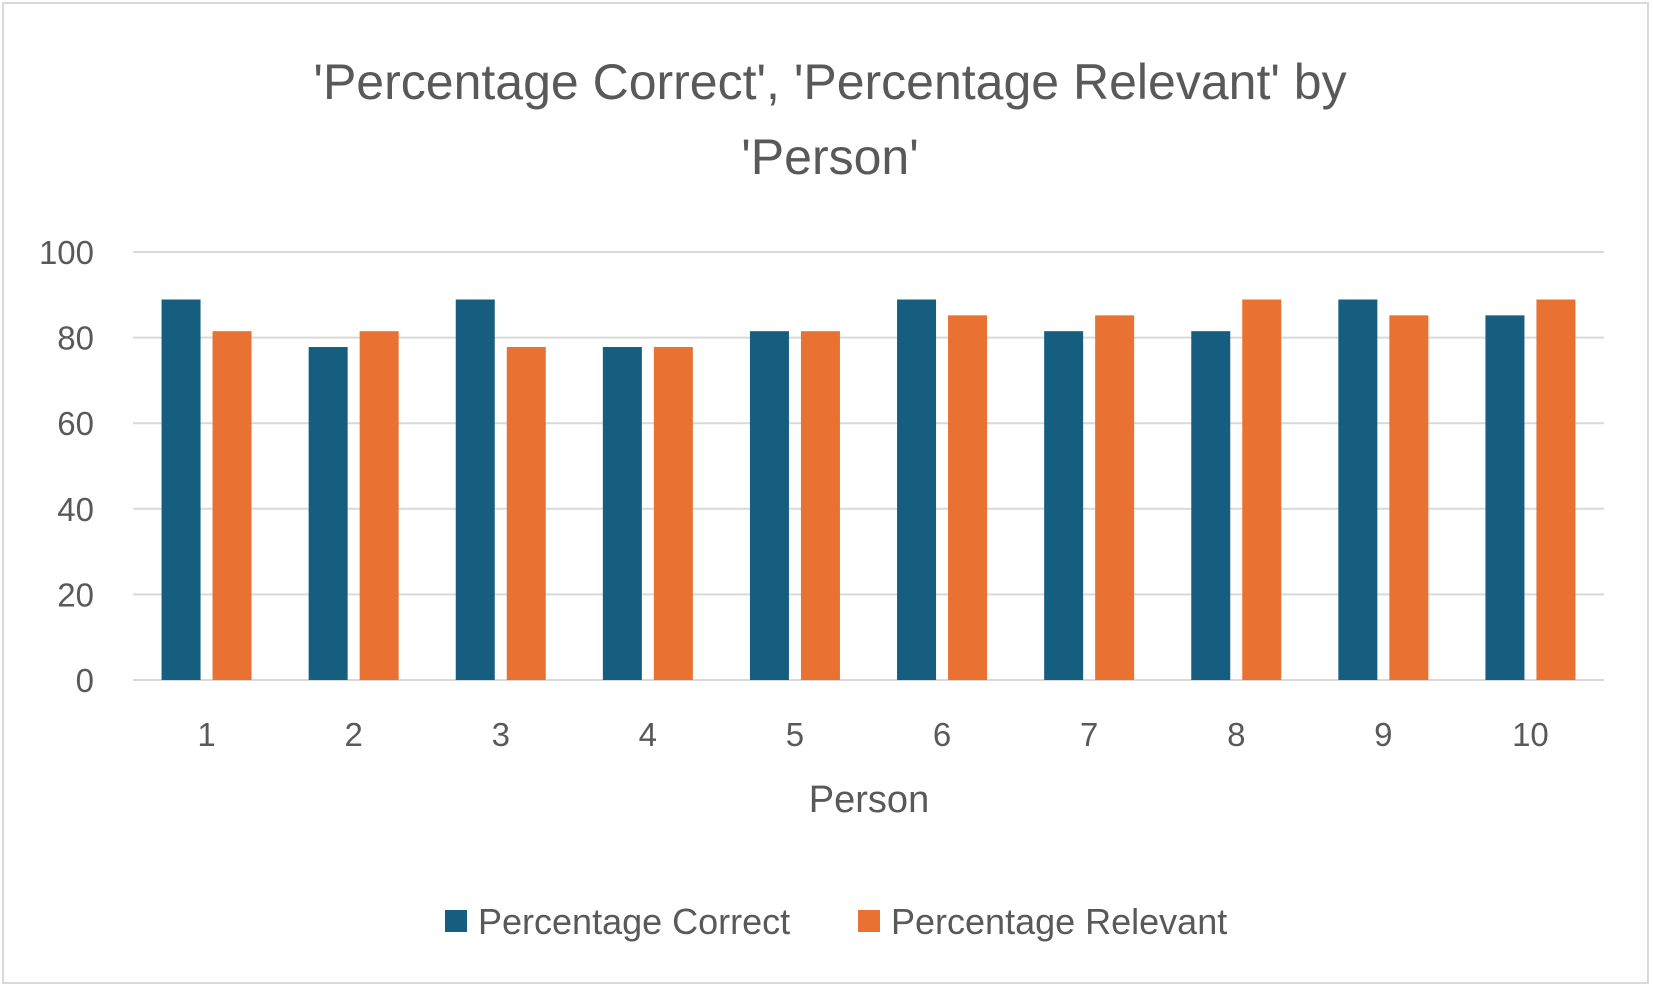 This screenshot has height=988, width=1653. Describe the element at coordinates (206, 734) in the screenshot. I see `x-tick-label-1: 1` at that location.